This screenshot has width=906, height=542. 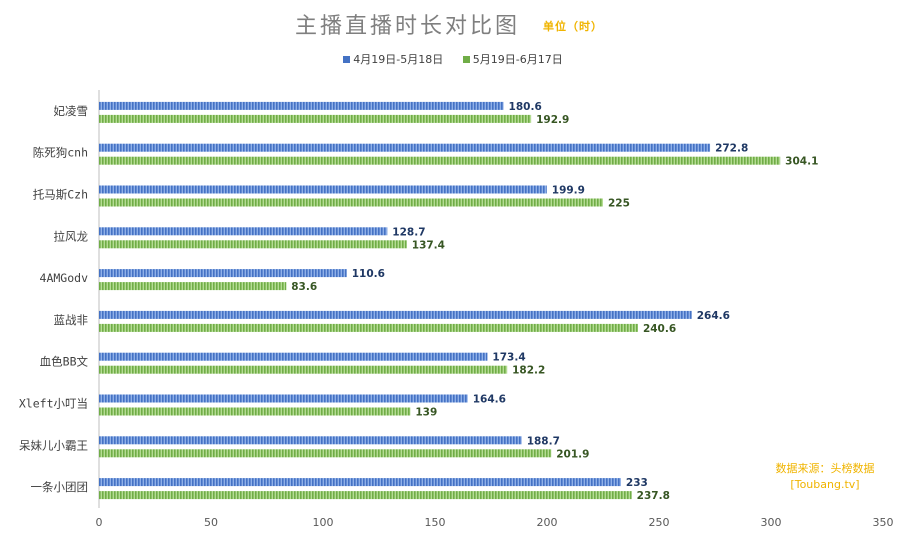 I want to click on data-label-series-1: 164.6, so click(x=489, y=400).